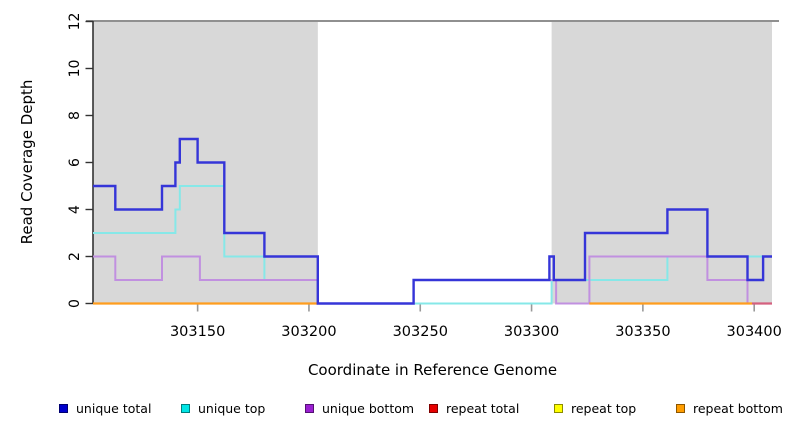 The height and width of the screenshot is (432, 792). What do you see at coordinates (642, 332) in the screenshot?
I see `x-tick-label: 303350` at bounding box center [642, 332].